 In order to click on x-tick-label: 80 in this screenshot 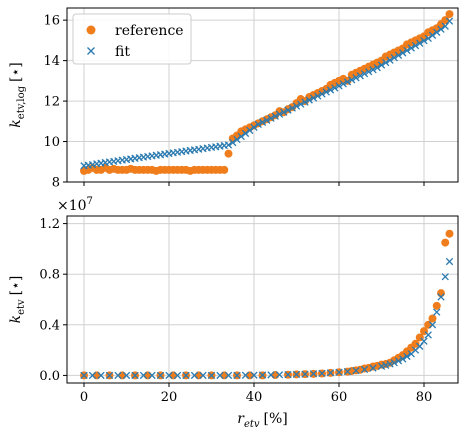, I will do `click(424, 397)`.